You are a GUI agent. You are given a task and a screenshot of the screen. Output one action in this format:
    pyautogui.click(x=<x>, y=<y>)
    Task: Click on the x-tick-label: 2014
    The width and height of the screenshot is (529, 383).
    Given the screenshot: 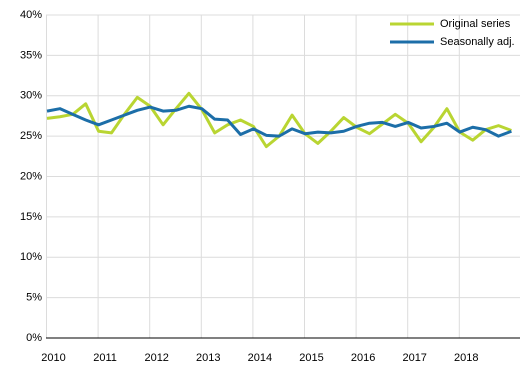 What is the action you would take?
    pyautogui.click(x=260, y=358)
    